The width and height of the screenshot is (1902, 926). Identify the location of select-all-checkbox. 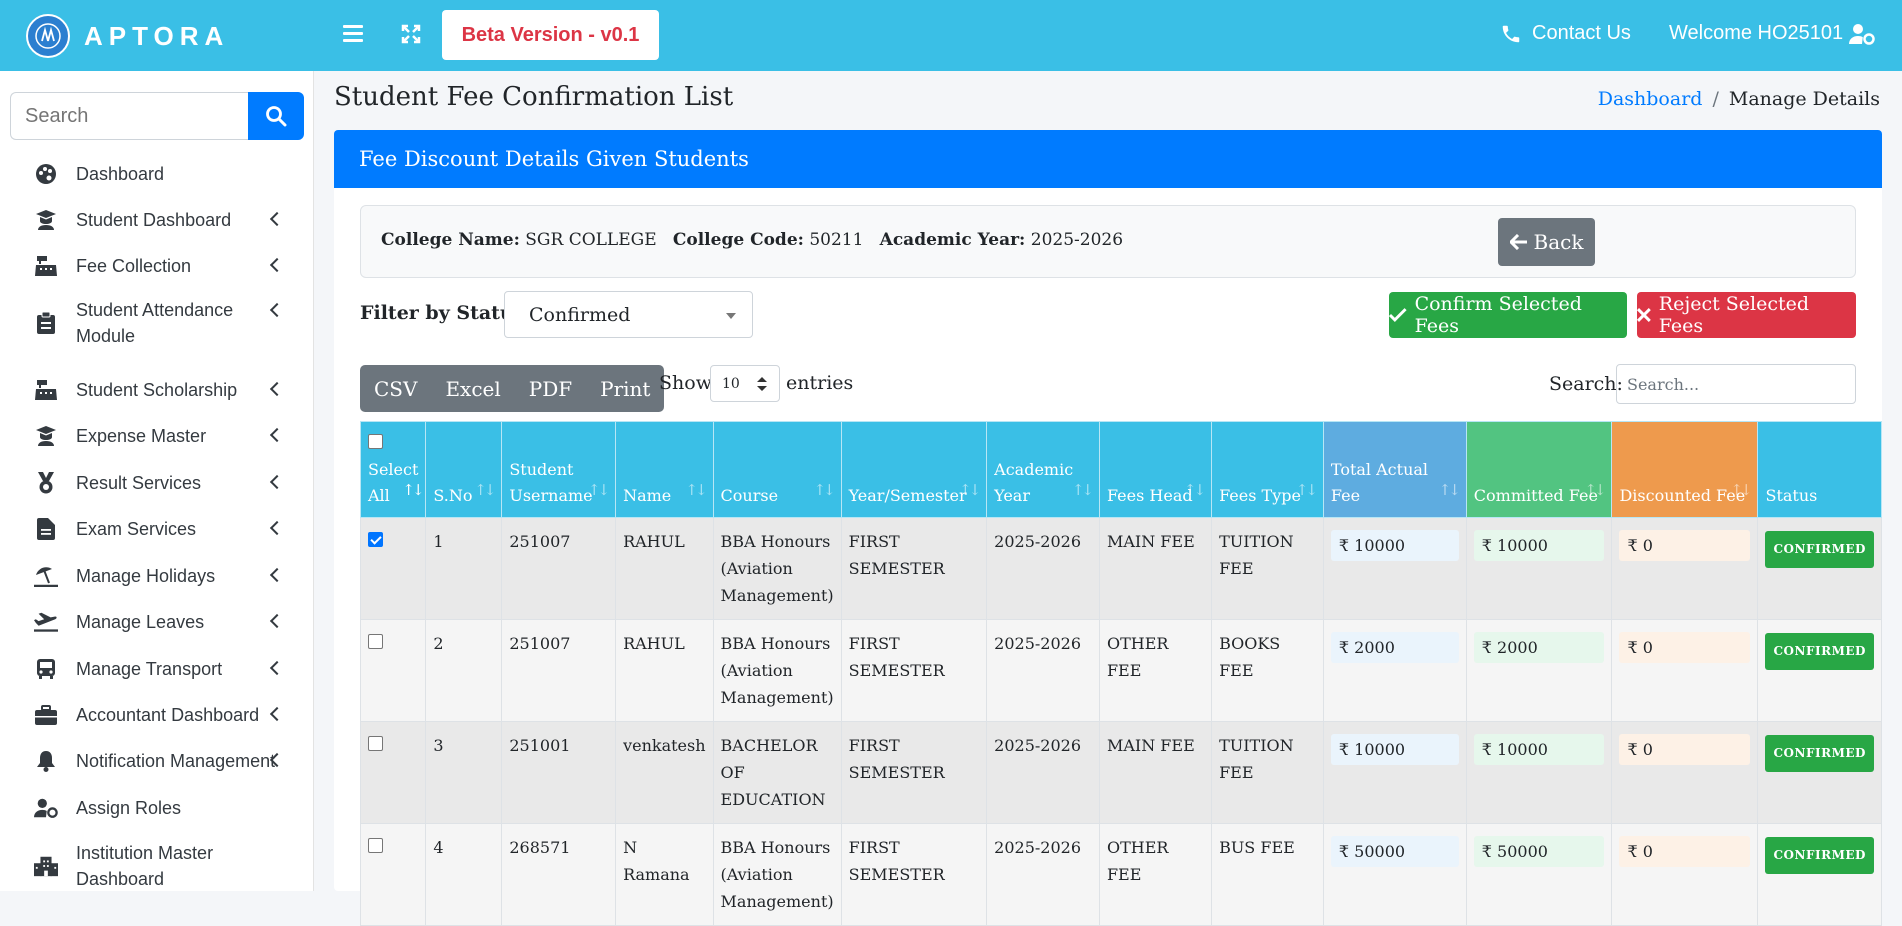
(375, 441).